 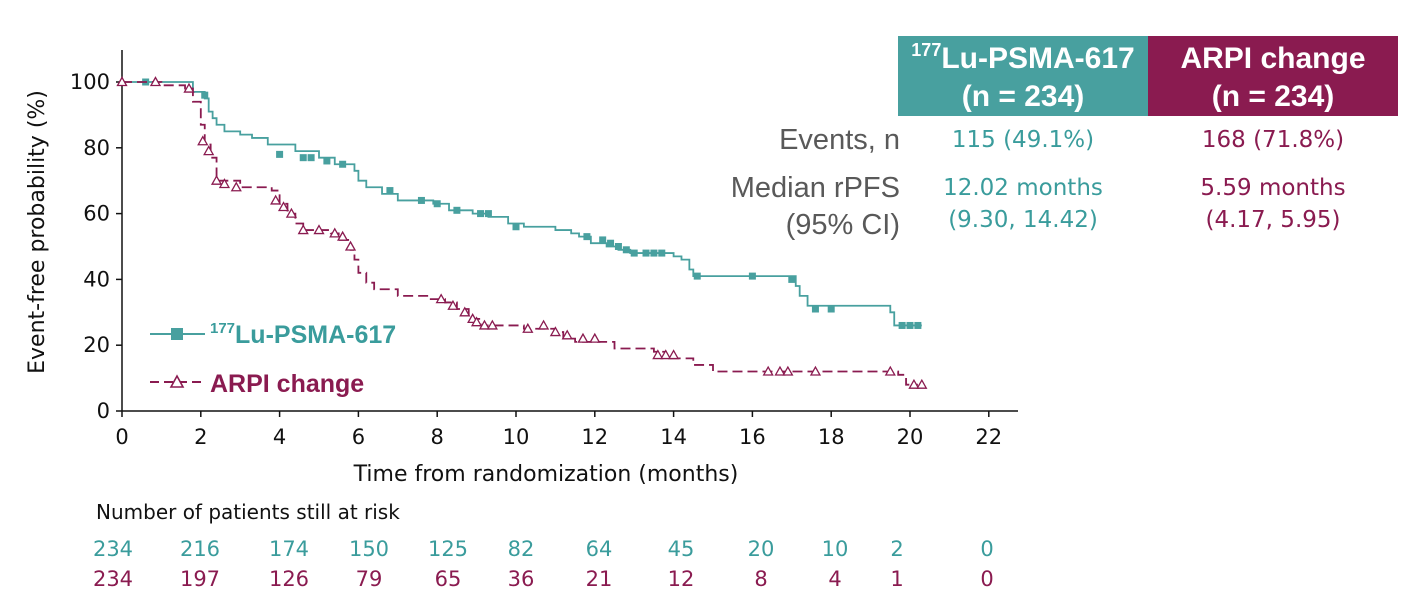 What do you see at coordinates (222, 328) in the screenshot?
I see `legend-label-lu-sup: 177` at bounding box center [222, 328].